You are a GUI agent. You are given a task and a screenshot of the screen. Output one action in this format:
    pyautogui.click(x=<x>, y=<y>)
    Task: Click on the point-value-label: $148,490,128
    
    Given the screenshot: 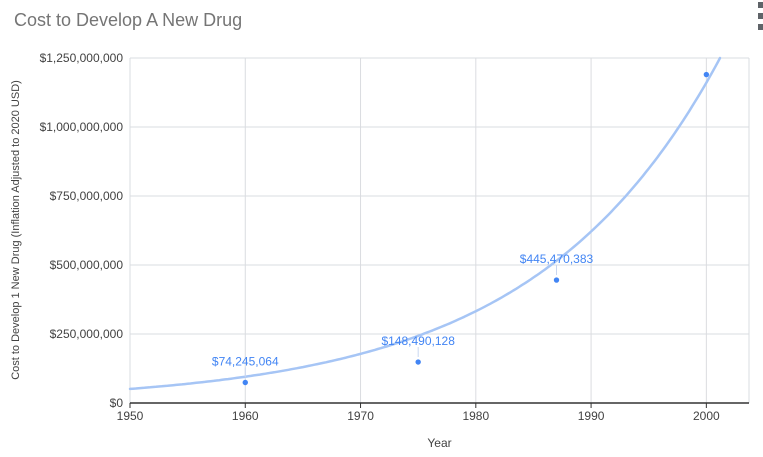 What is the action you would take?
    pyautogui.click(x=418, y=341)
    